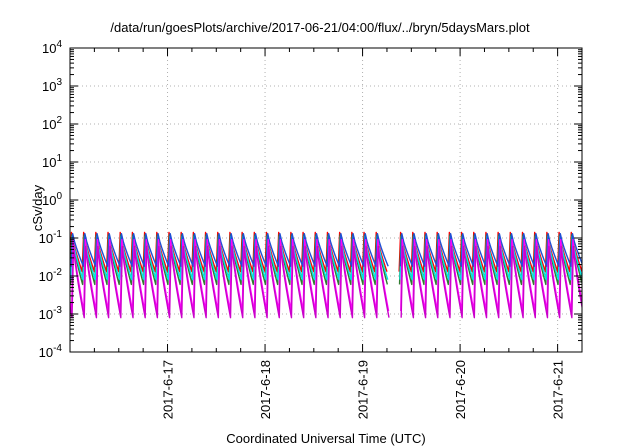 This screenshot has width=640, height=448. Describe the element at coordinates (51, 313) in the screenshot. I see `y-tick-label: 10⁻³` at that location.